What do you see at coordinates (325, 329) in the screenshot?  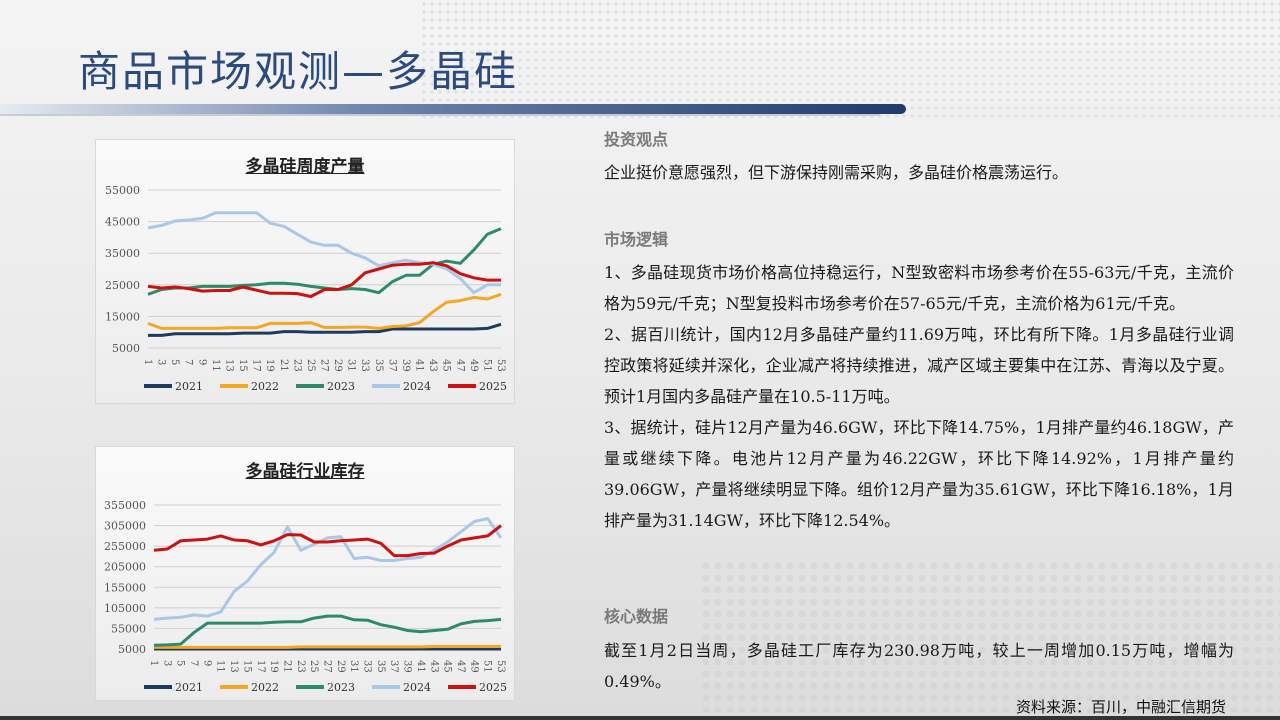 I see `series-line-2021` at bounding box center [325, 329].